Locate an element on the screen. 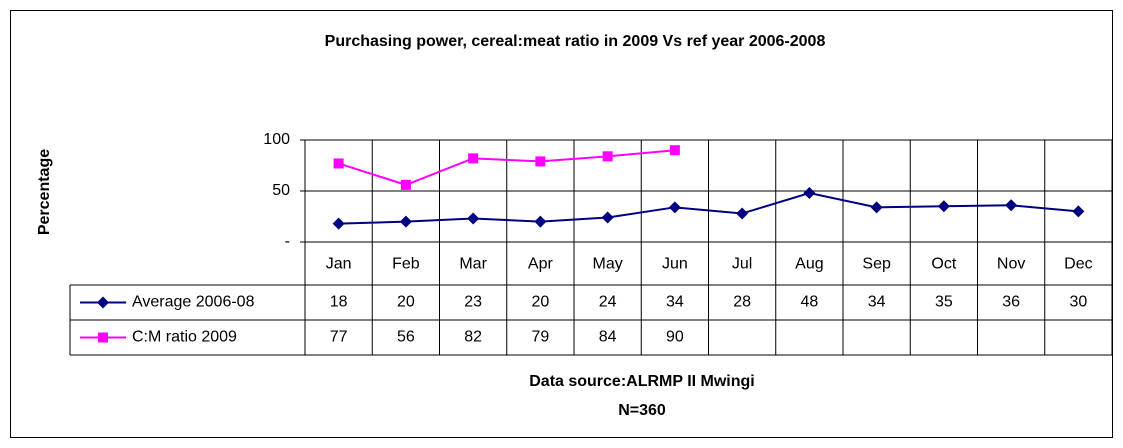  y-tick-label: 50 is located at coordinates (281, 190).